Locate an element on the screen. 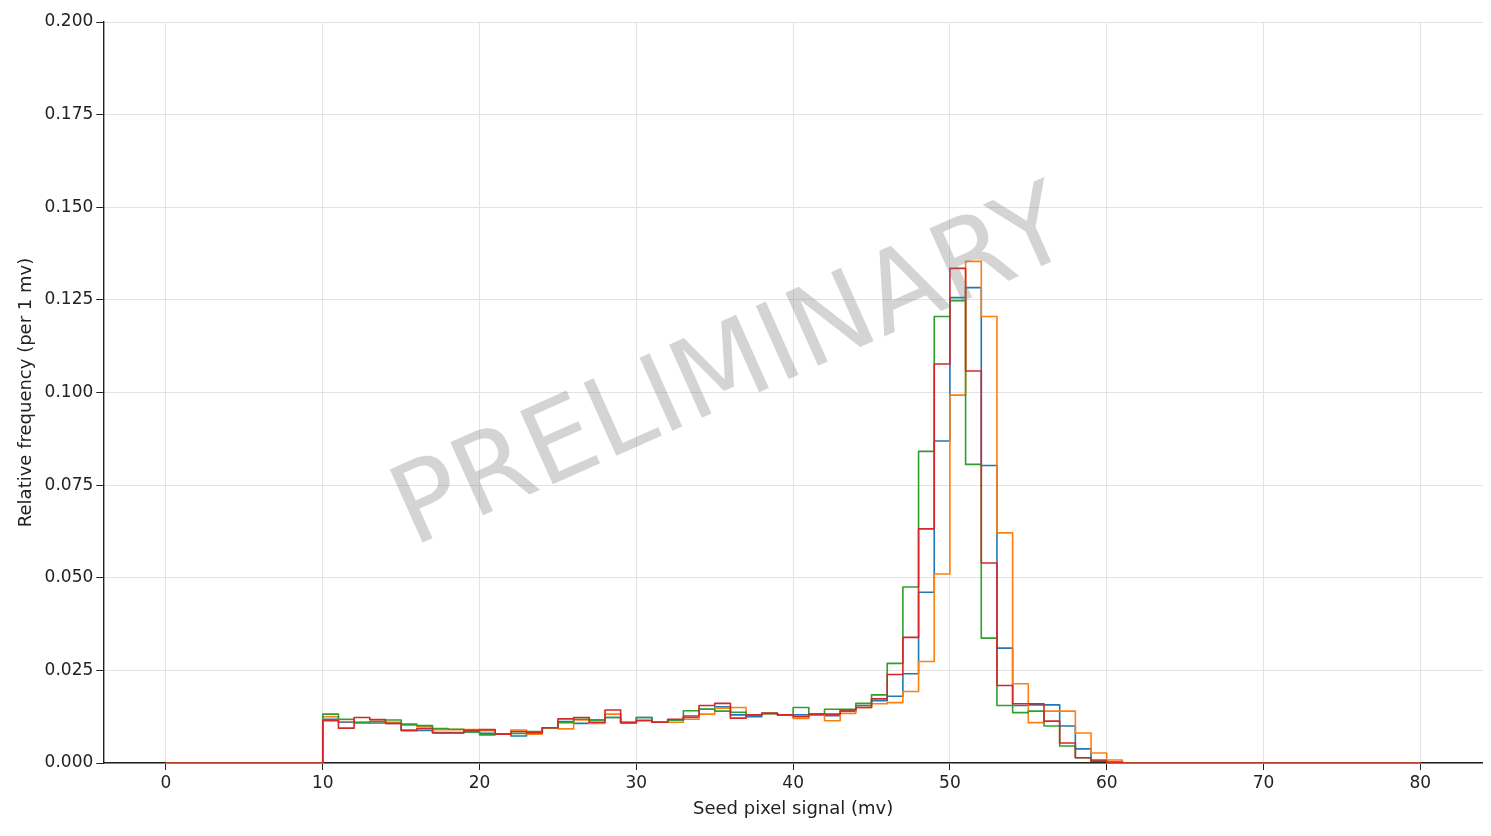 The width and height of the screenshot is (1491, 836). y-tick-label: 0.125 is located at coordinates (69, 298).